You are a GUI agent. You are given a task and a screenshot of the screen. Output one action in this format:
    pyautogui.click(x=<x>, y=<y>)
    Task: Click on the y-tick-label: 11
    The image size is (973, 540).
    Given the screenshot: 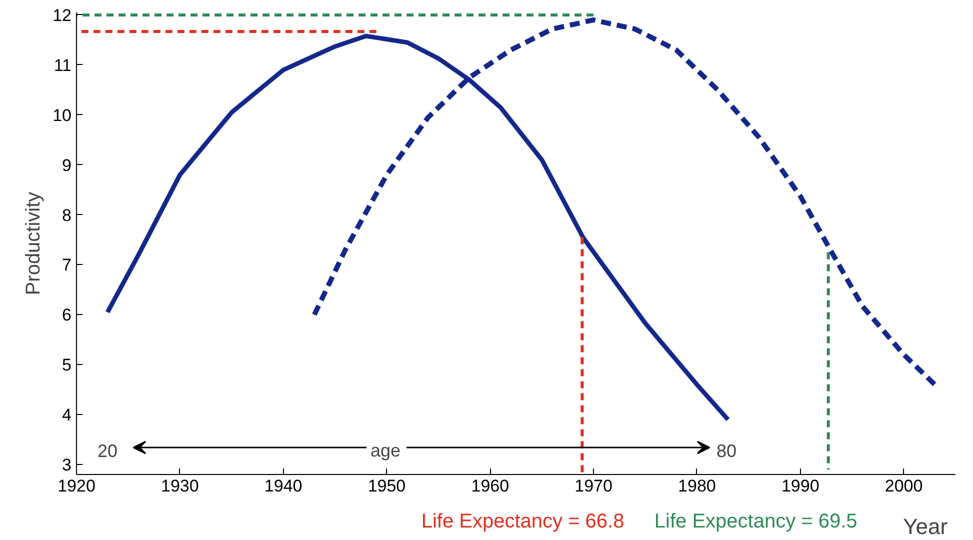 What is the action you would take?
    pyautogui.click(x=63, y=65)
    